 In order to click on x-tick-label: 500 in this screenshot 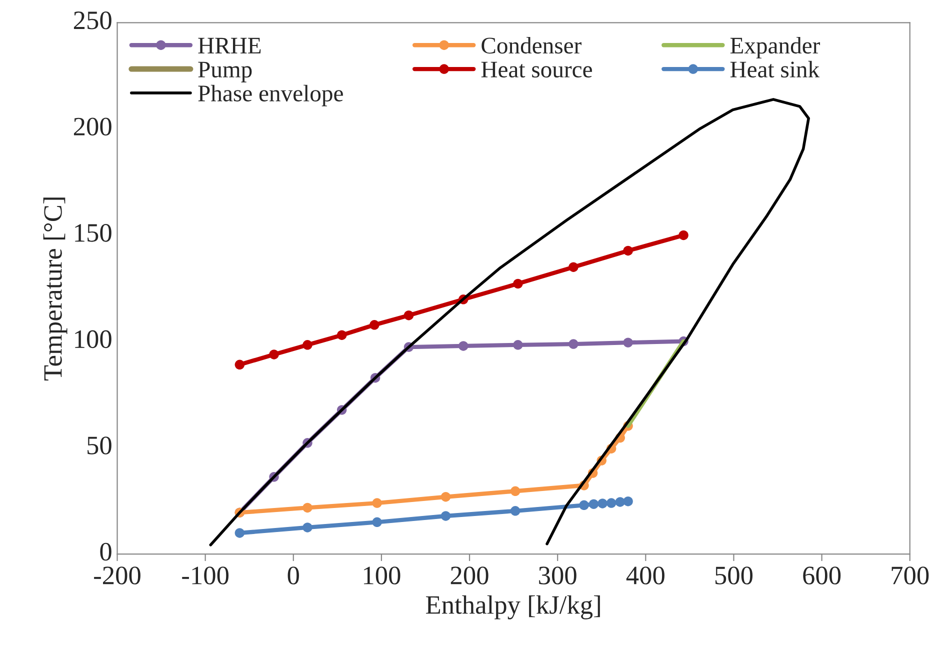, I will do `click(734, 575)`.